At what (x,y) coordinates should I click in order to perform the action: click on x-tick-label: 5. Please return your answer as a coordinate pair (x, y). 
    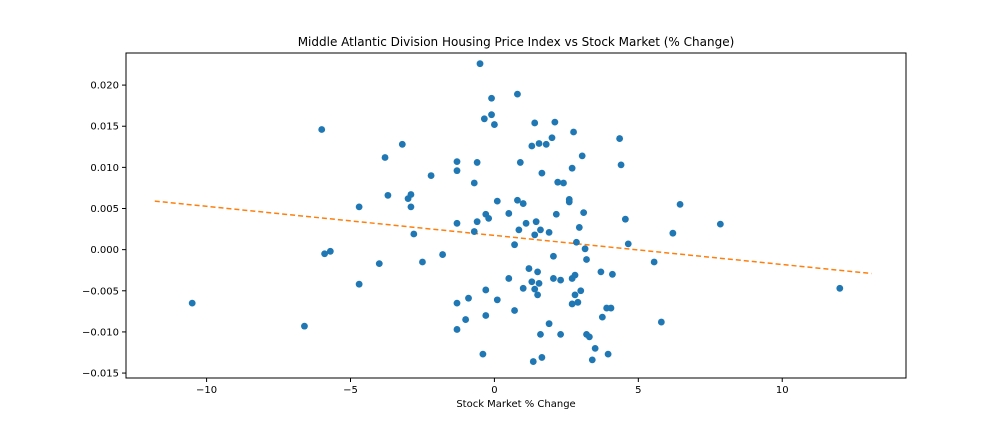
    Looking at the image, I should click on (638, 390).